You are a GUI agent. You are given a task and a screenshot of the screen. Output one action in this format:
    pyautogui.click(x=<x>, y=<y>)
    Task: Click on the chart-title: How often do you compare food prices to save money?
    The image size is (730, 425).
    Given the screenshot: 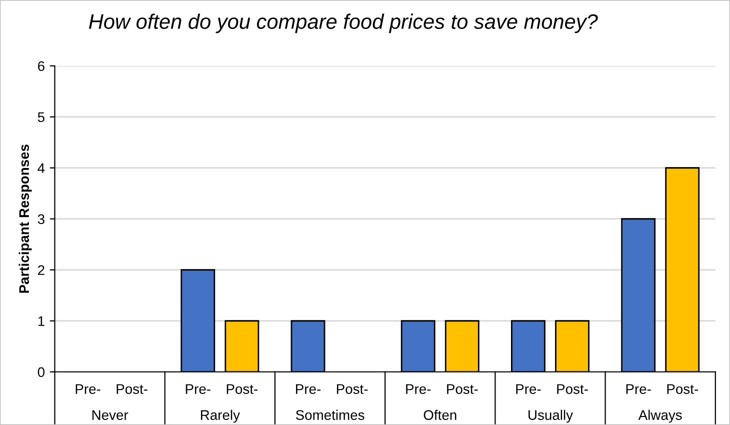 What is the action you would take?
    pyautogui.click(x=343, y=24)
    